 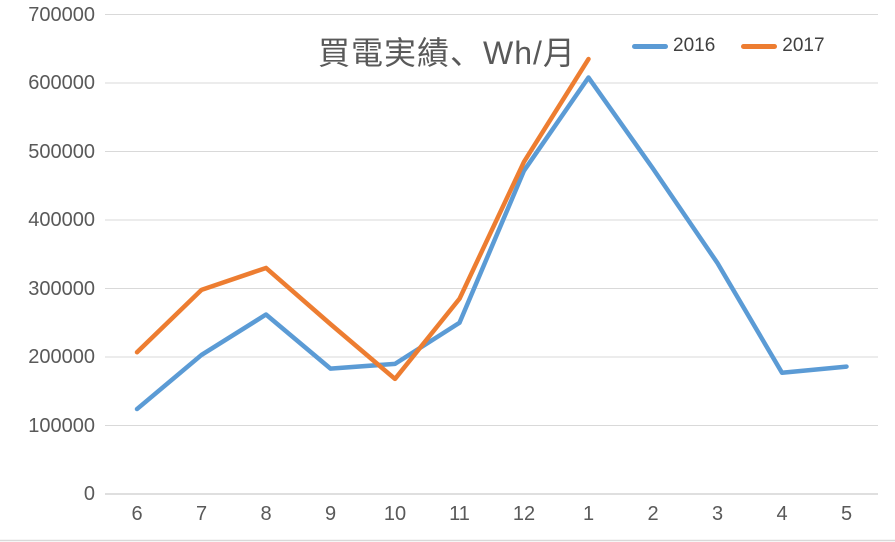 What do you see at coordinates (201, 514) in the screenshot?
I see `x-tick-label: 7` at bounding box center [201, 514].